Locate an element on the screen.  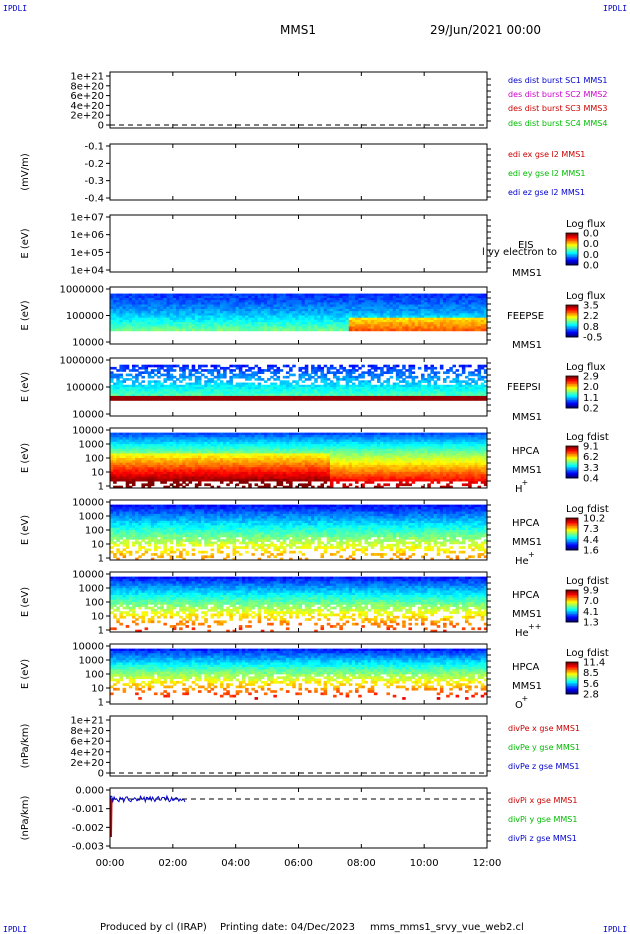
ytick-label: 8e+20 is located at coordinates (87, 86).